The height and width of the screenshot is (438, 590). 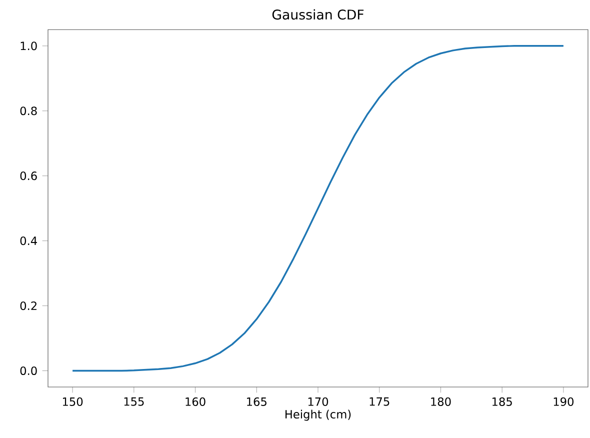 What do you see at coordinates (502, 401) in the screenshot?
I see `x-tick-label: 185` at bounding box center [502, 401].